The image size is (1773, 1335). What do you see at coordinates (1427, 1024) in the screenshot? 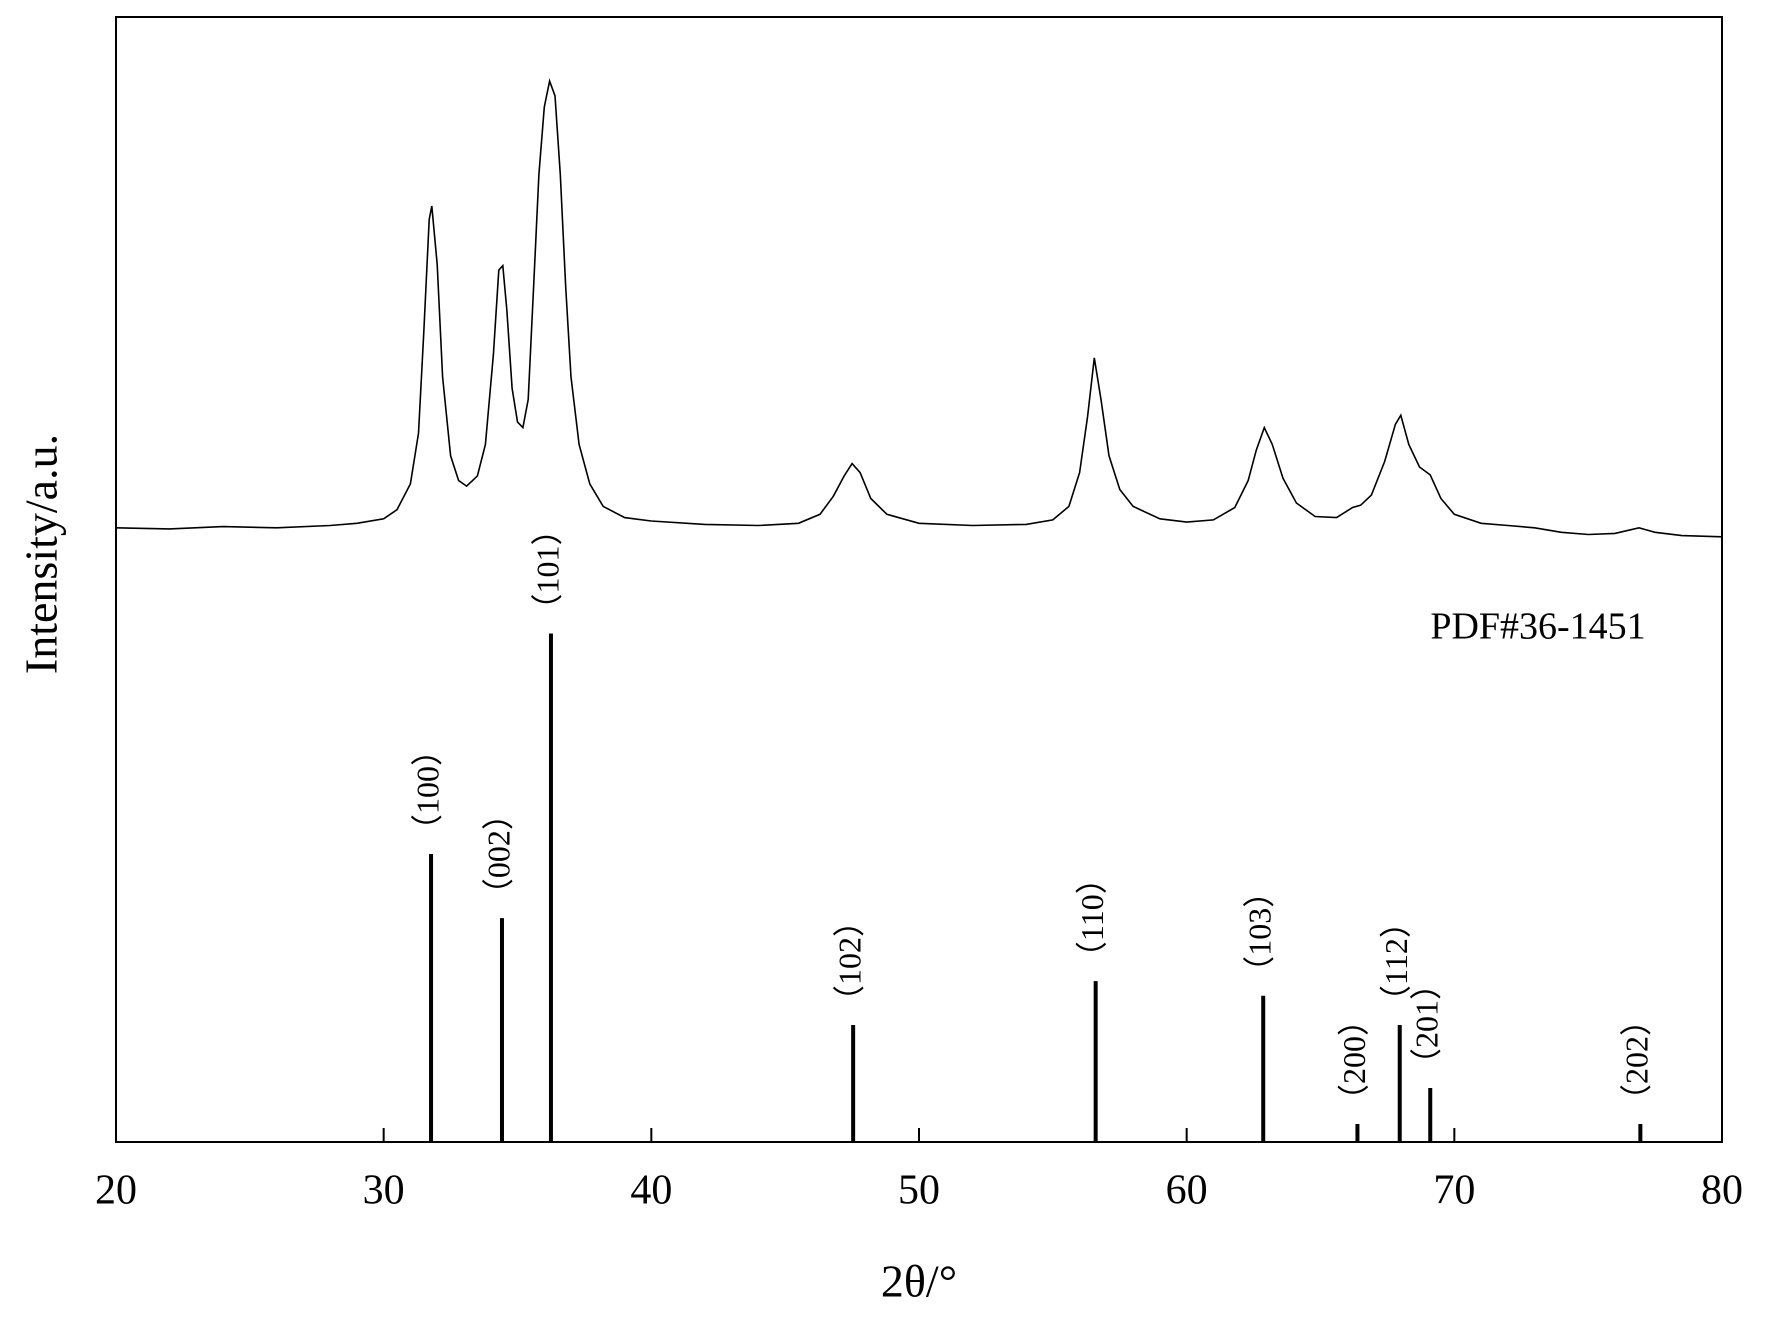
I see `peak-label: （201）` at bounding box center [1427, 1024].